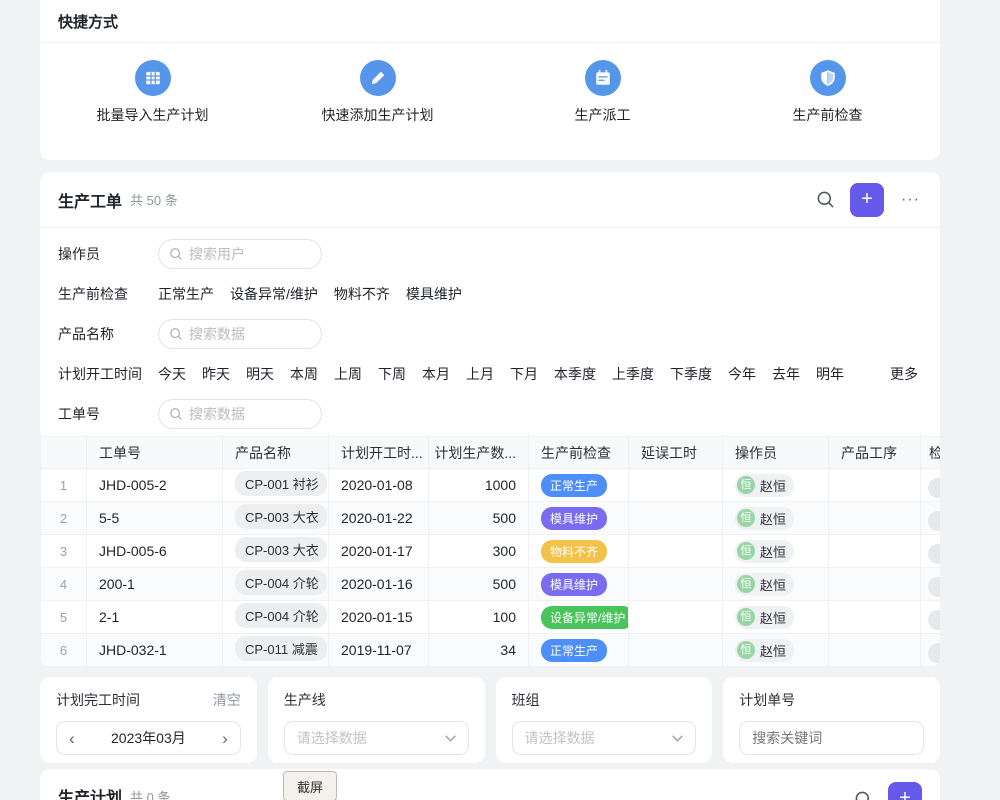 This screenshot has width=1000, height=800. Describe the element at coordinates (154, 485) in the screenshot. I see `cell-order-no: JHD-005-2` at that location.